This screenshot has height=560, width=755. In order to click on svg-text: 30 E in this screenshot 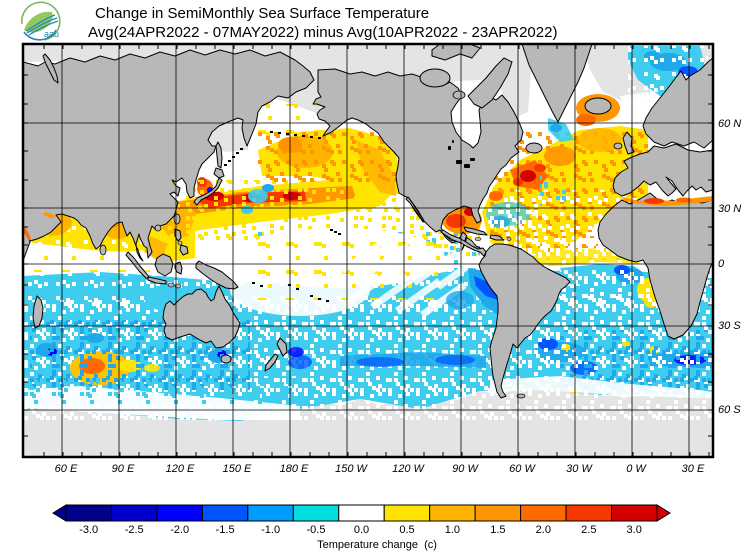, I will do `click(693, 469)`.